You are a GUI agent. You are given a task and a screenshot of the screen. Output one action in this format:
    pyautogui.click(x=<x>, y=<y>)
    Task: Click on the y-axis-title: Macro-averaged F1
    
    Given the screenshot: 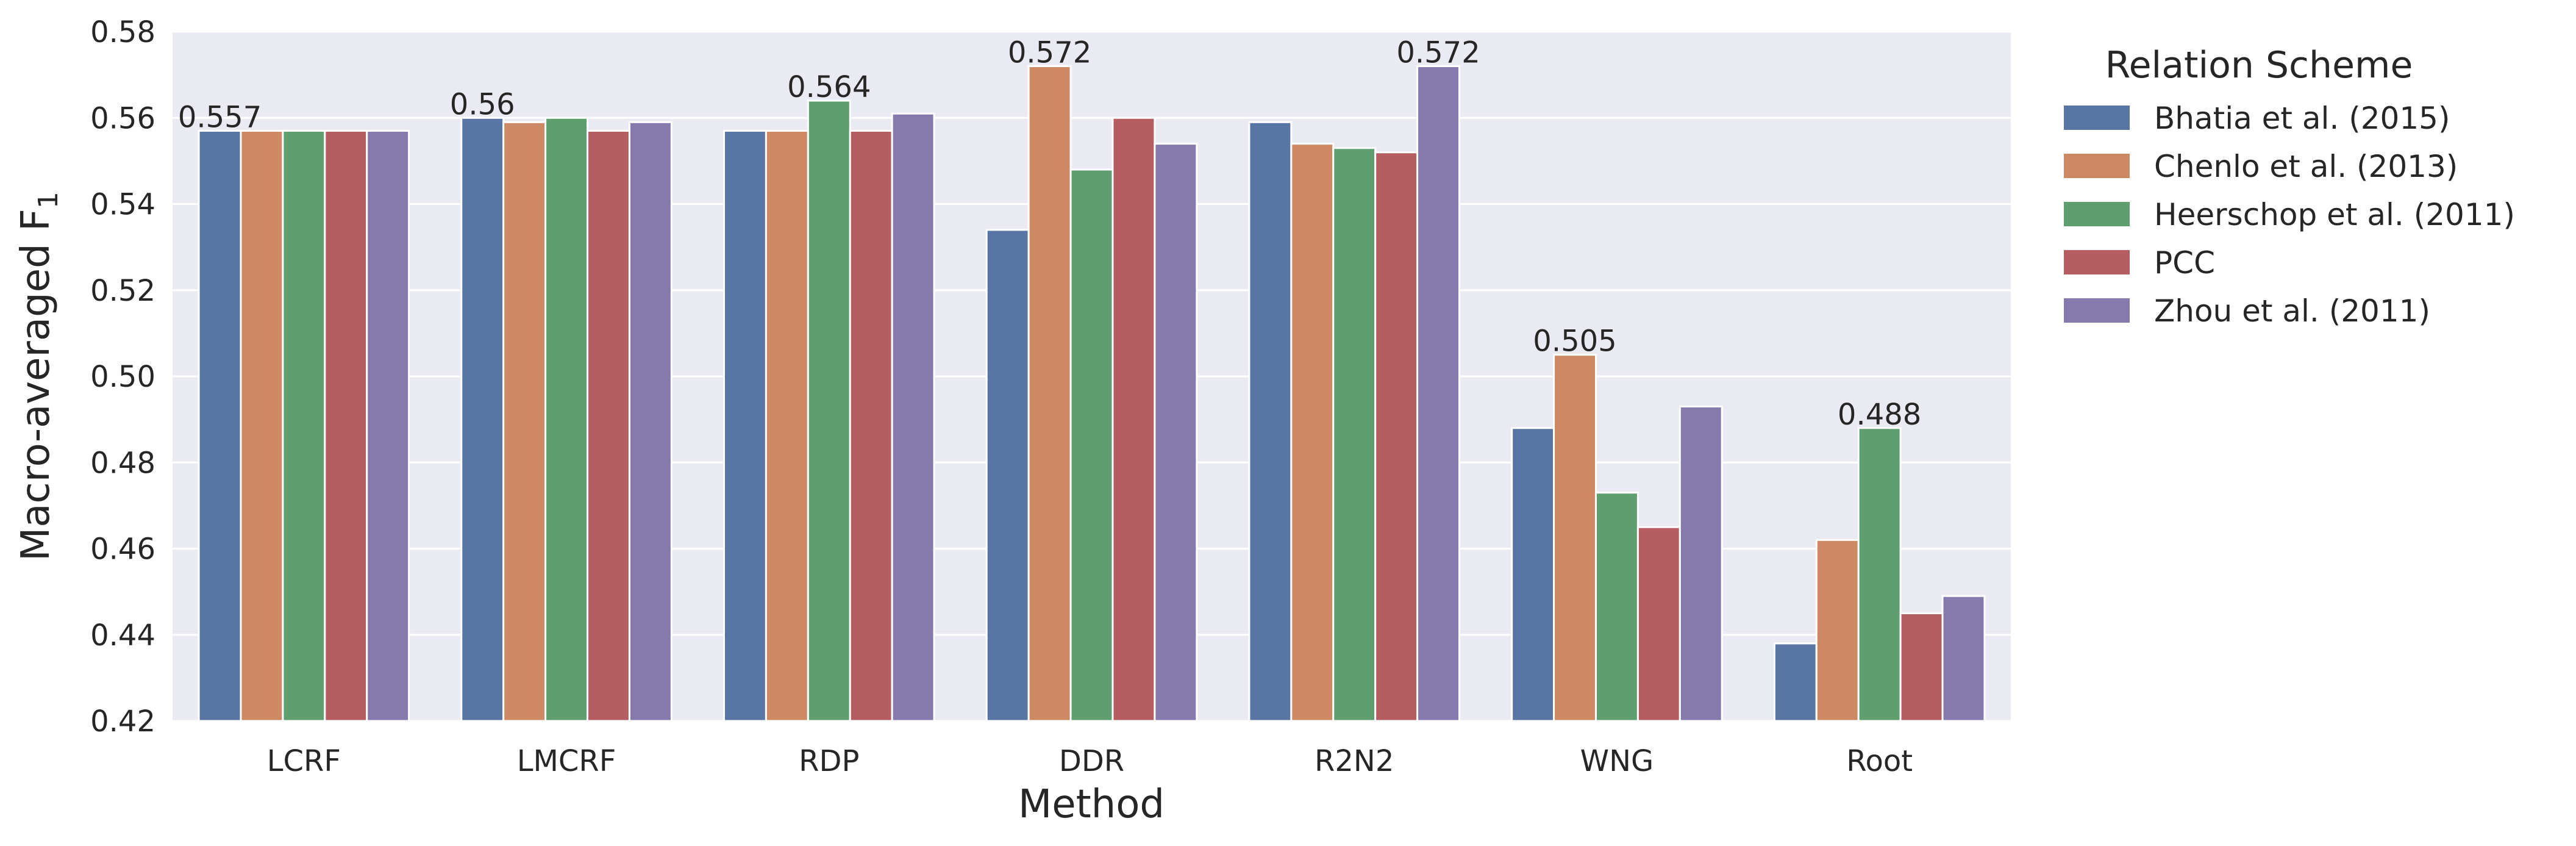 What is the action you would take?
    pyautogui.click(x=38, y=376)
    